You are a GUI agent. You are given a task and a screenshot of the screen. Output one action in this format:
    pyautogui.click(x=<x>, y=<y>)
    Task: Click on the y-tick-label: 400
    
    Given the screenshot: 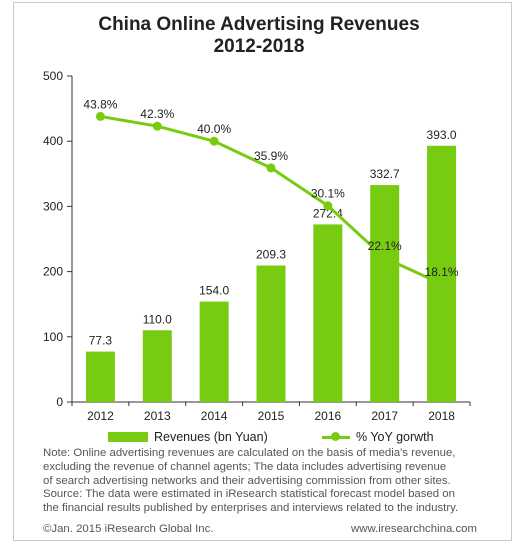 What is the action you would take?
    pyautogui.click(x=53, y=141)
    